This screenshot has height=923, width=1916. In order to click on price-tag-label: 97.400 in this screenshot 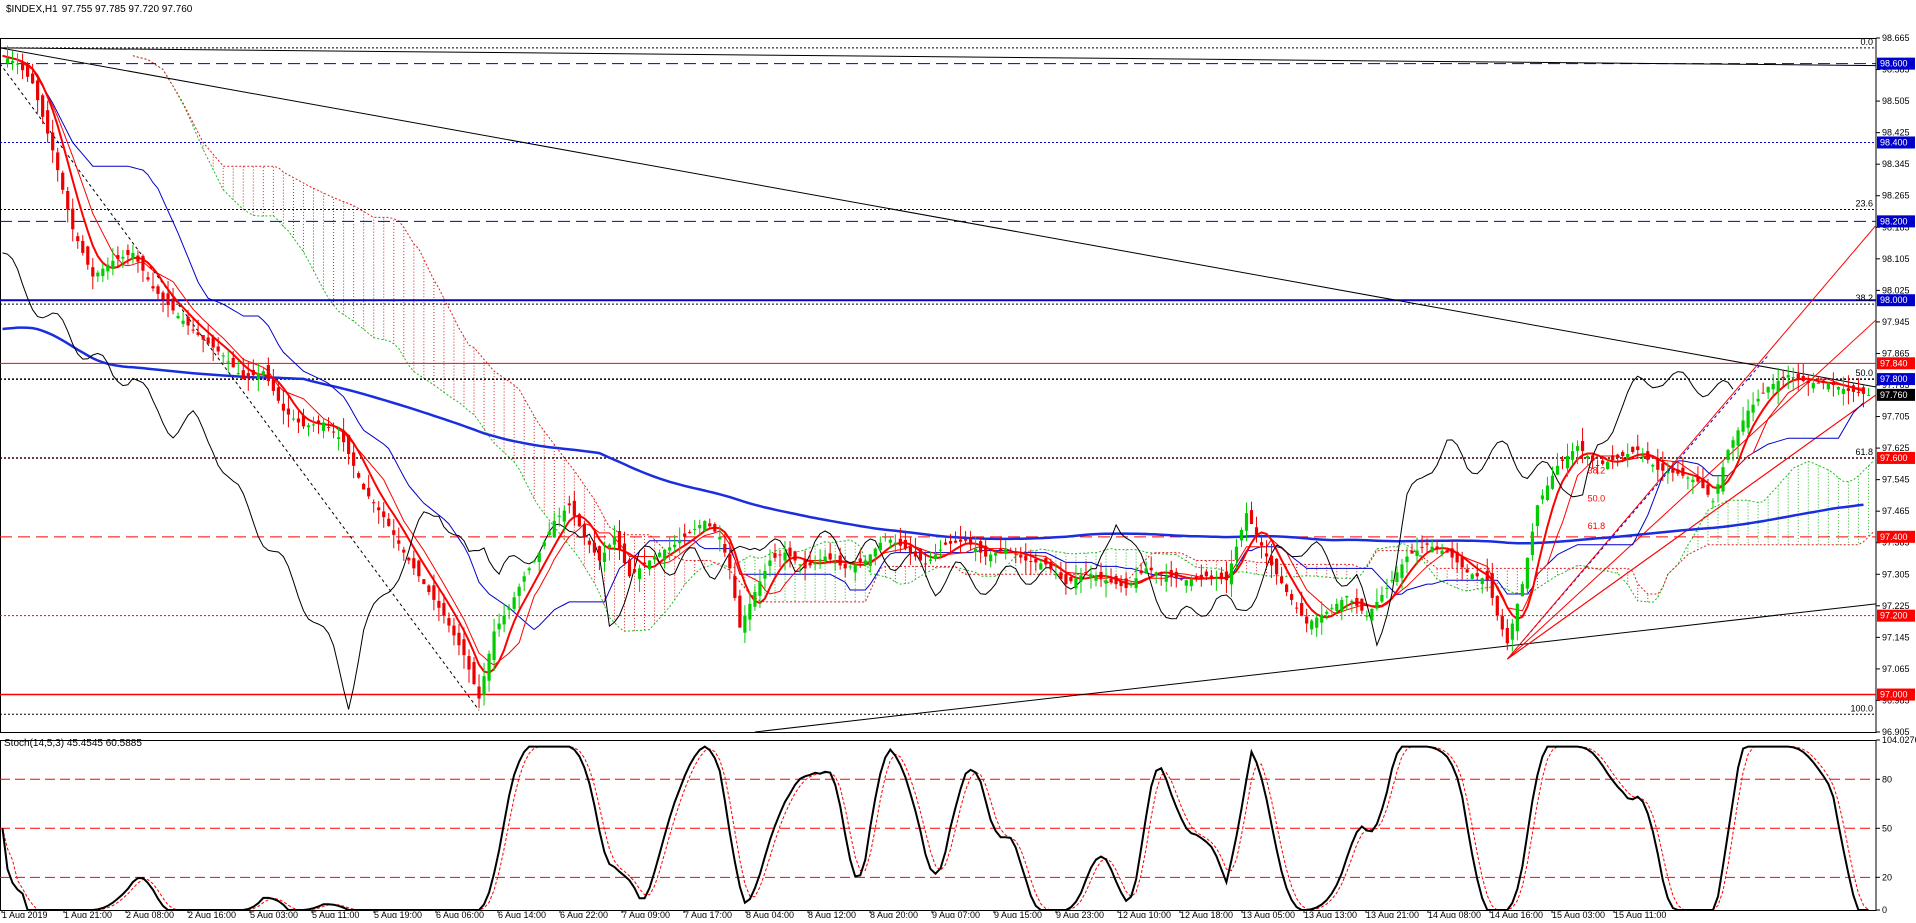, I will do `click(1894, 537)`.